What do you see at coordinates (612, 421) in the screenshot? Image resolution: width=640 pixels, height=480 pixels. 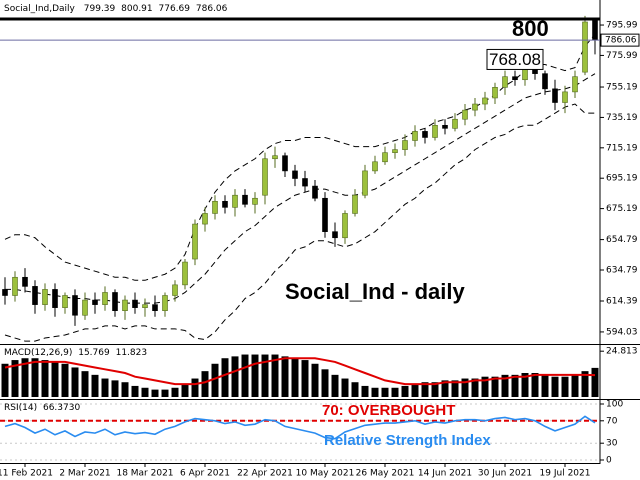 I see `y-tick-label: 70` at bounding box center [612, 421].